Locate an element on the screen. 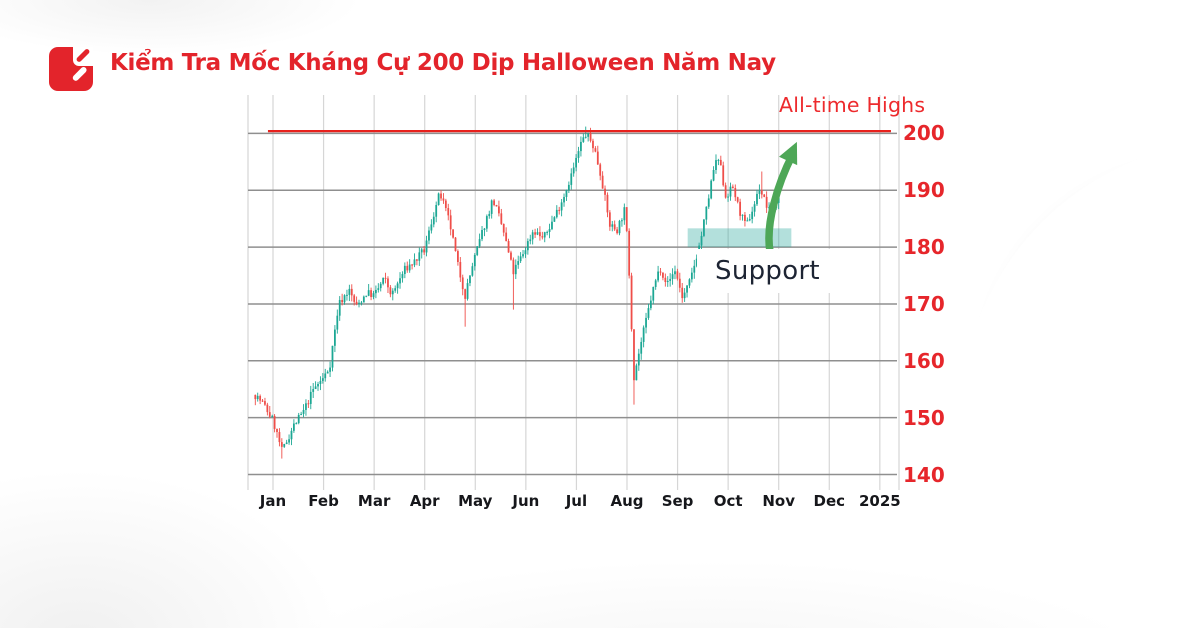 The width and height of the screenshot is (1200, 628). x-tick-Jun: Jun is located at coordinates (526, 501).